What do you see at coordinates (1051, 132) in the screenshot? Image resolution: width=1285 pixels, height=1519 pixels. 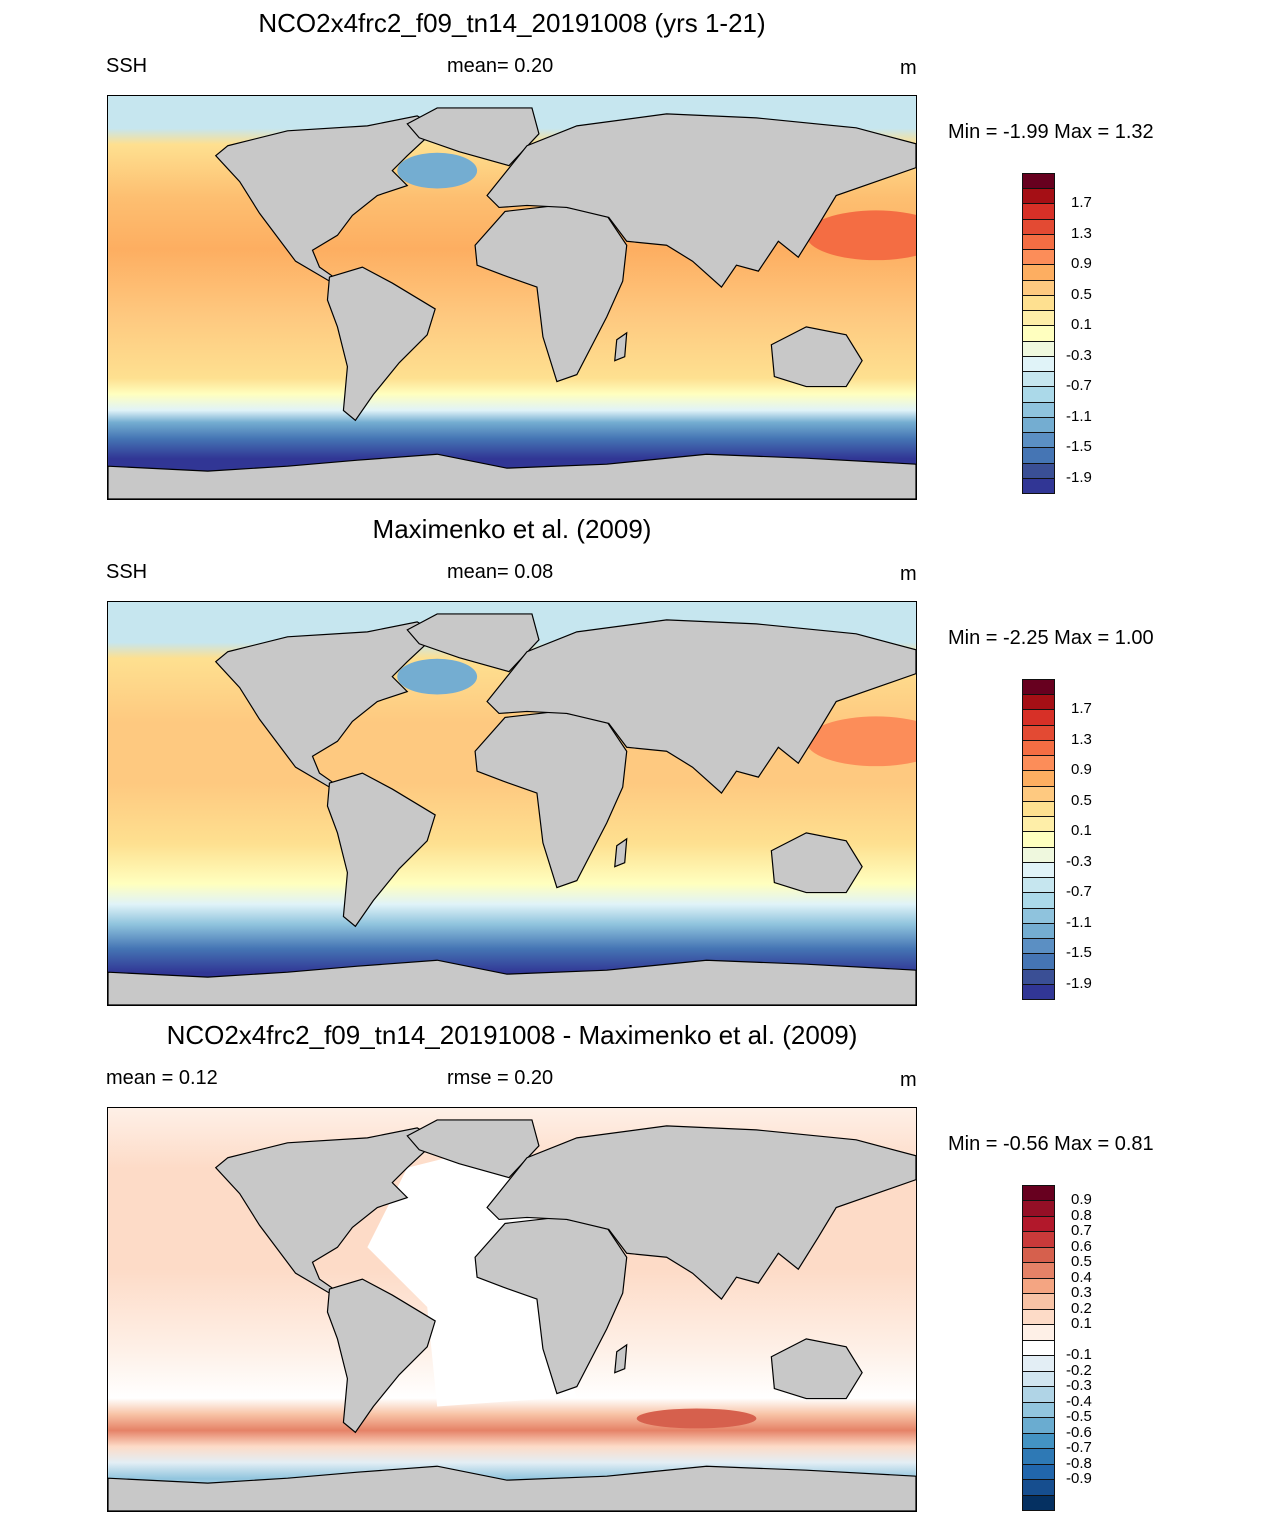 I see `min-max-label: Min = -1.99 Max = 1.32` at bounding box center [1051, 132].